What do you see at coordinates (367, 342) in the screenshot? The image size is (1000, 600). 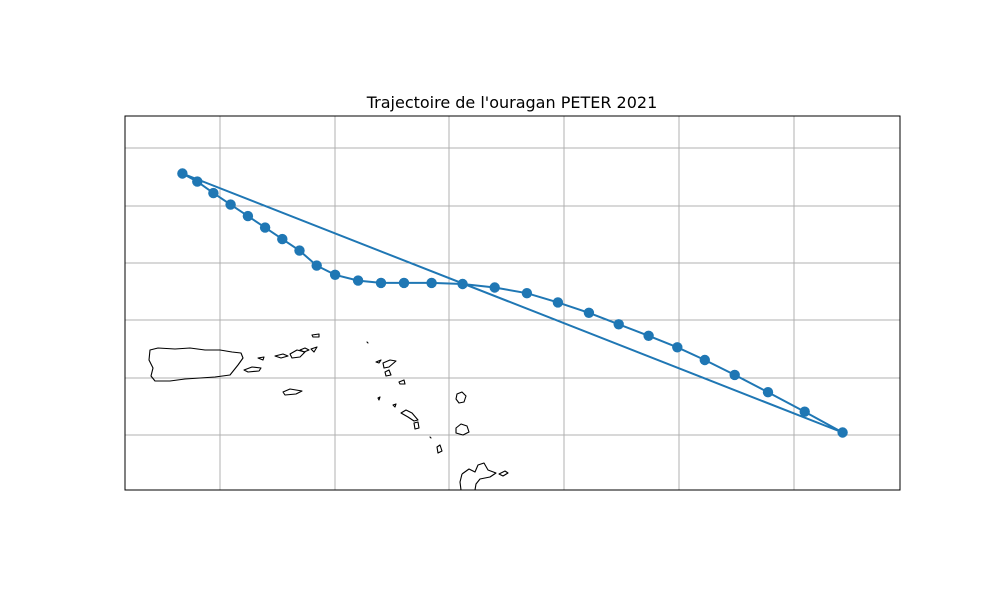 I see `island-sombrero` at bounding box center [367, 342].